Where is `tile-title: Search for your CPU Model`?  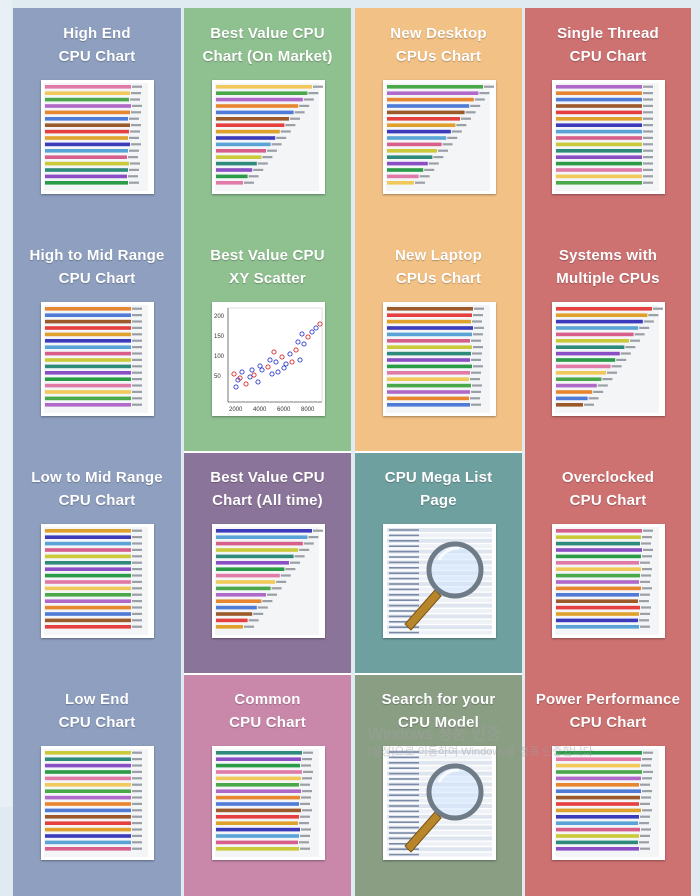 tile-title: Search for your CPU Model is located at coordinates (438, 711).